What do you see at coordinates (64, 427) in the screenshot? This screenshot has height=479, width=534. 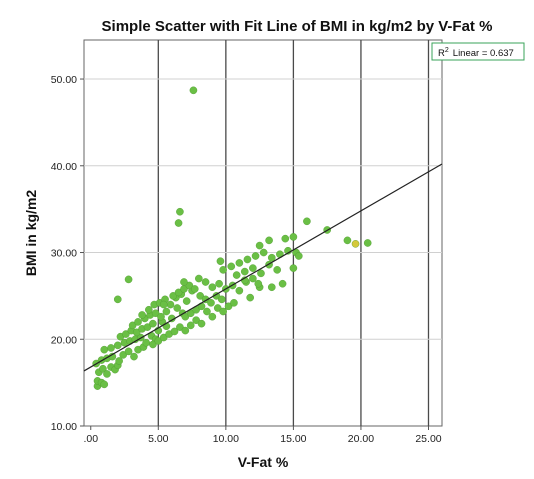 I see `y-tick-label: 10.00` at bounding box center [64, 427].